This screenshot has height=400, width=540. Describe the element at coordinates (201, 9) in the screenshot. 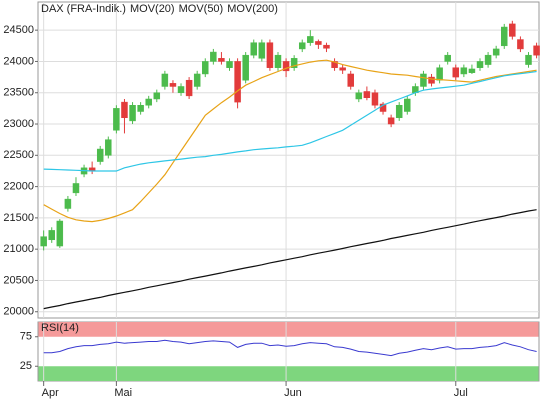

I see `legend-entry: MOV(50)` at that location.